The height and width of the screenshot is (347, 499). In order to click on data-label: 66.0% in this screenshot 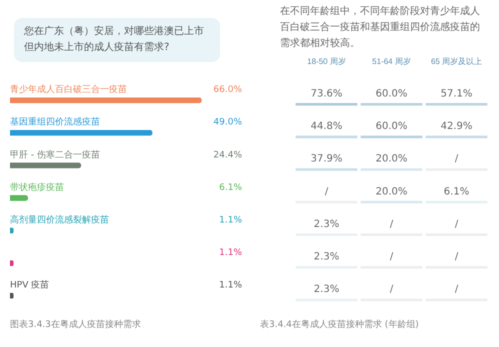, I will do `click(227, 90)`.